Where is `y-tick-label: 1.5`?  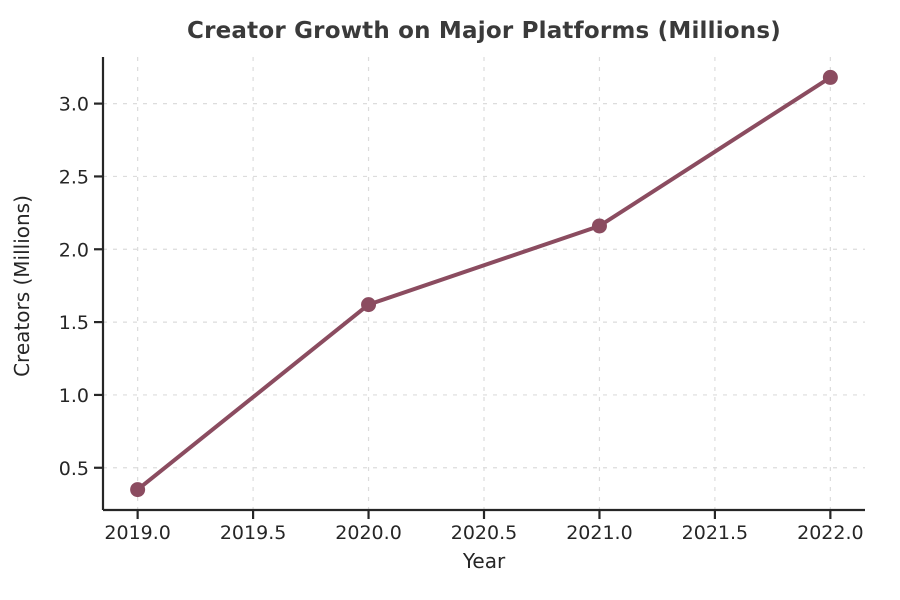
y-tick-label: 1.5 is located at coordinates (74, 323).